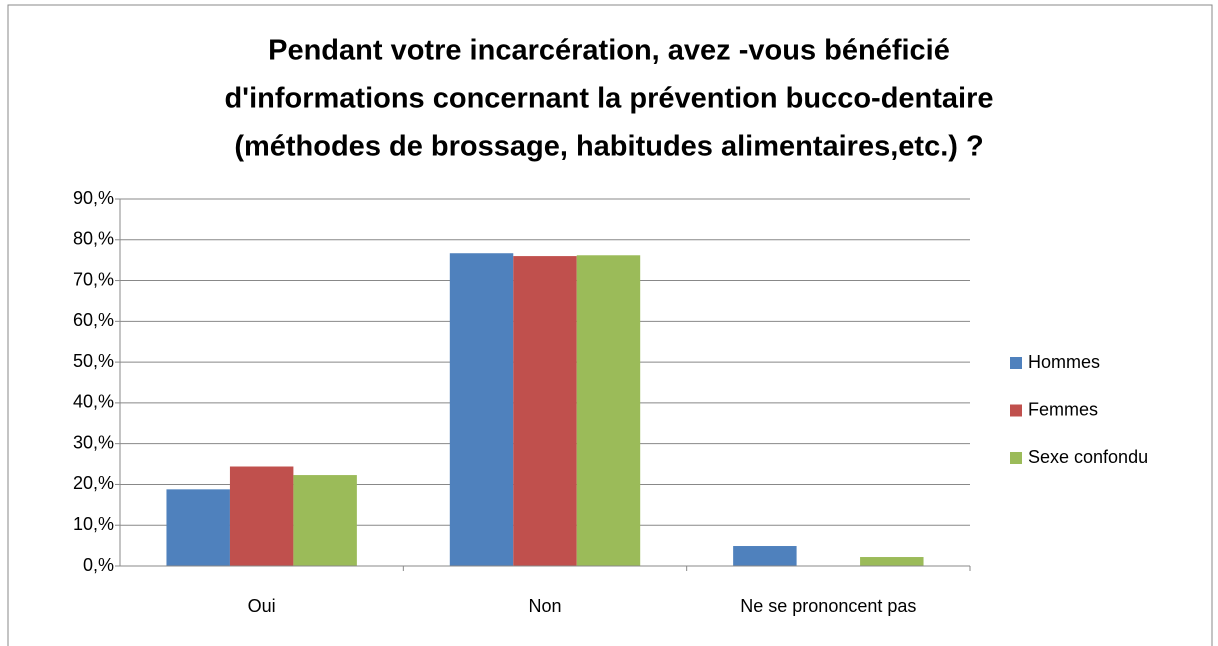 The image size is (1218, 646). What do you see at coordinates (1088, 457) in the screenshot?
I see `legend-label: Sexe confondu` at bounding box center [1088, 457].